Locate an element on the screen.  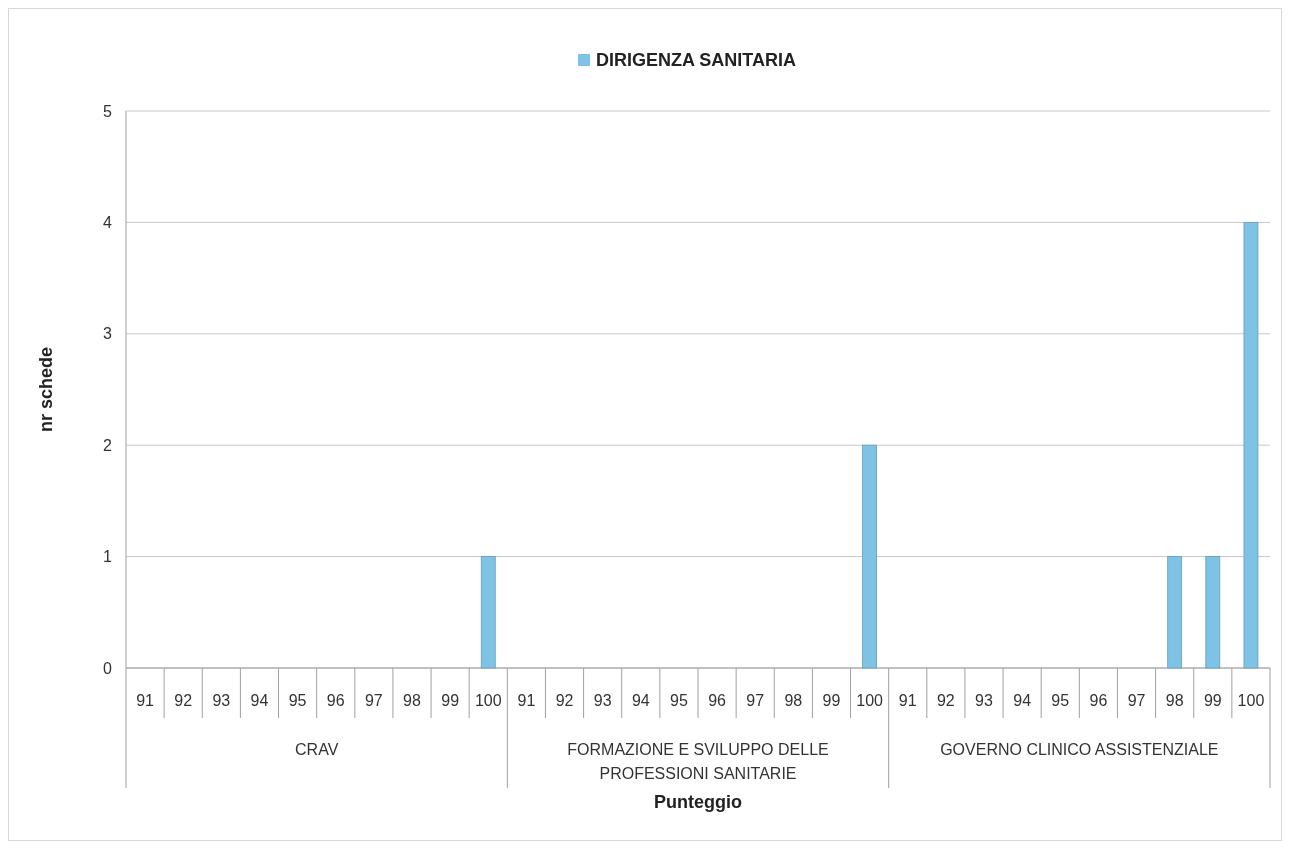
text: FORMAZIONE E SVILUPPO DELLE PROFESSIONI SANITARIE is located at coordinates (698, 761).